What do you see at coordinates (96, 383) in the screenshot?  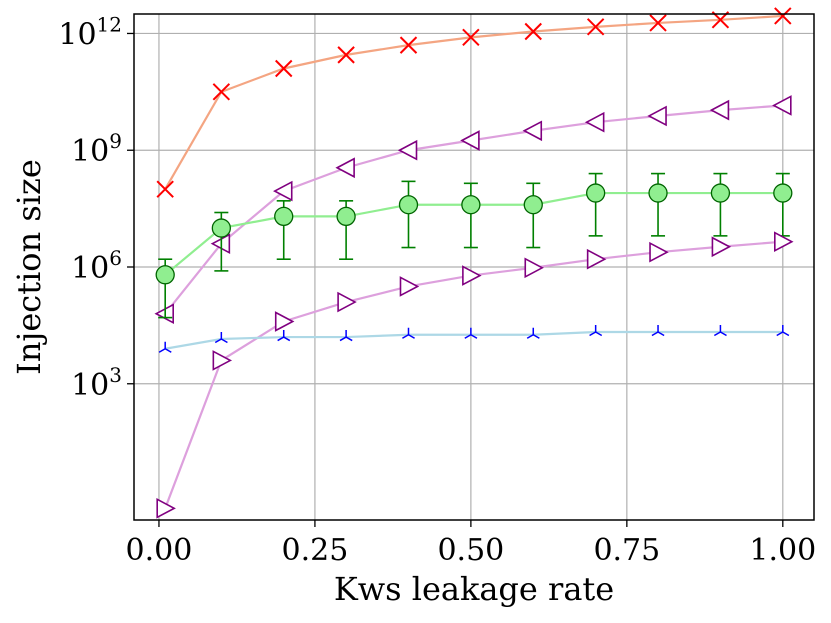 I see `y-tick-label: 10³` at bounding box center [96, 383].